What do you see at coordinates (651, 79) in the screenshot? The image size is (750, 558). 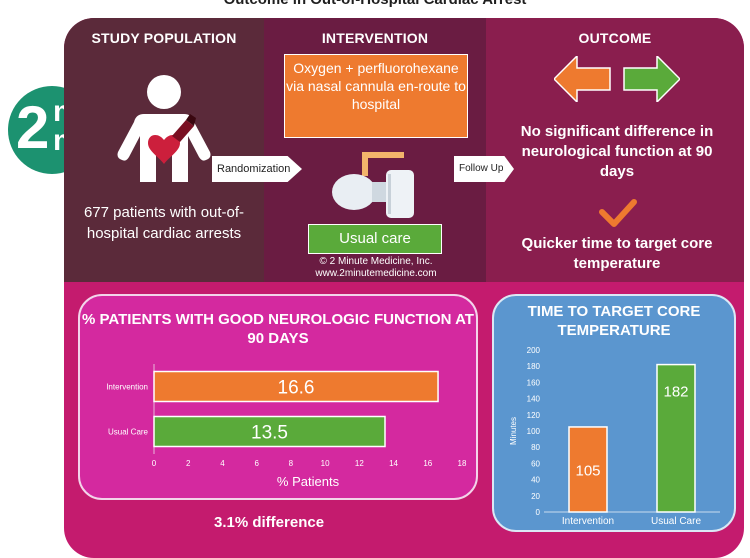 I see `right-arrow-icon` at bounding box center [651, 79].